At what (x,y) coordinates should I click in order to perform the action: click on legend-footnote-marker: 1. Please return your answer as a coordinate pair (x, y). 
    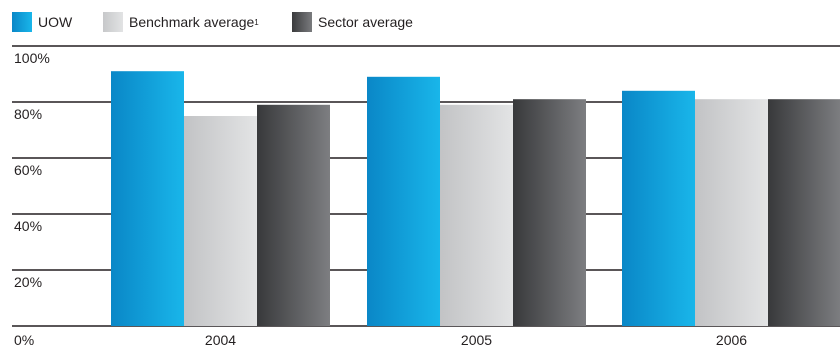
    Looking at the image, I should click on (256, 22).